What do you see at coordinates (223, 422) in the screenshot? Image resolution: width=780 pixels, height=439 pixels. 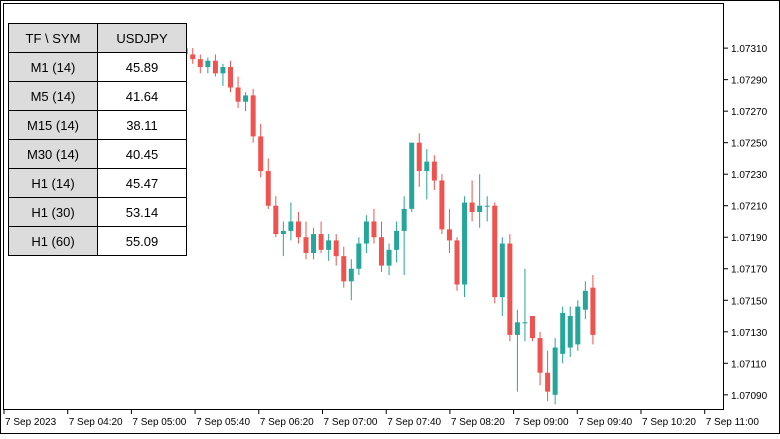 I see `time-tick-label: 7 Sep 05:40` at bounding box center [223, 422].